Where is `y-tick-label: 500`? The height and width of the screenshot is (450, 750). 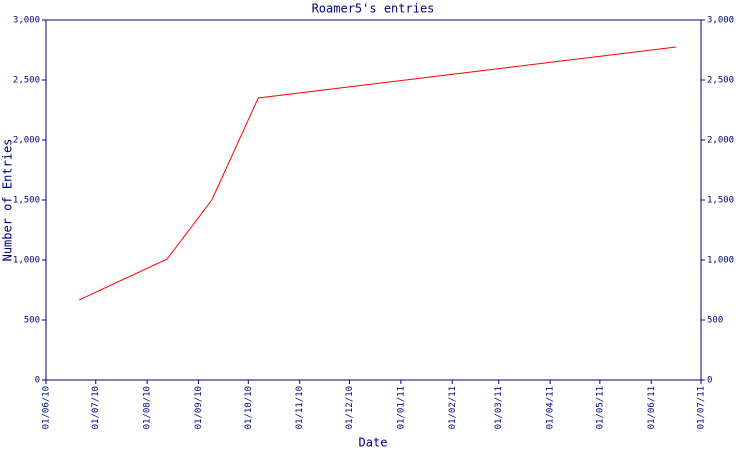
y-tick-label: 500 is located at coordinates (32, 321).